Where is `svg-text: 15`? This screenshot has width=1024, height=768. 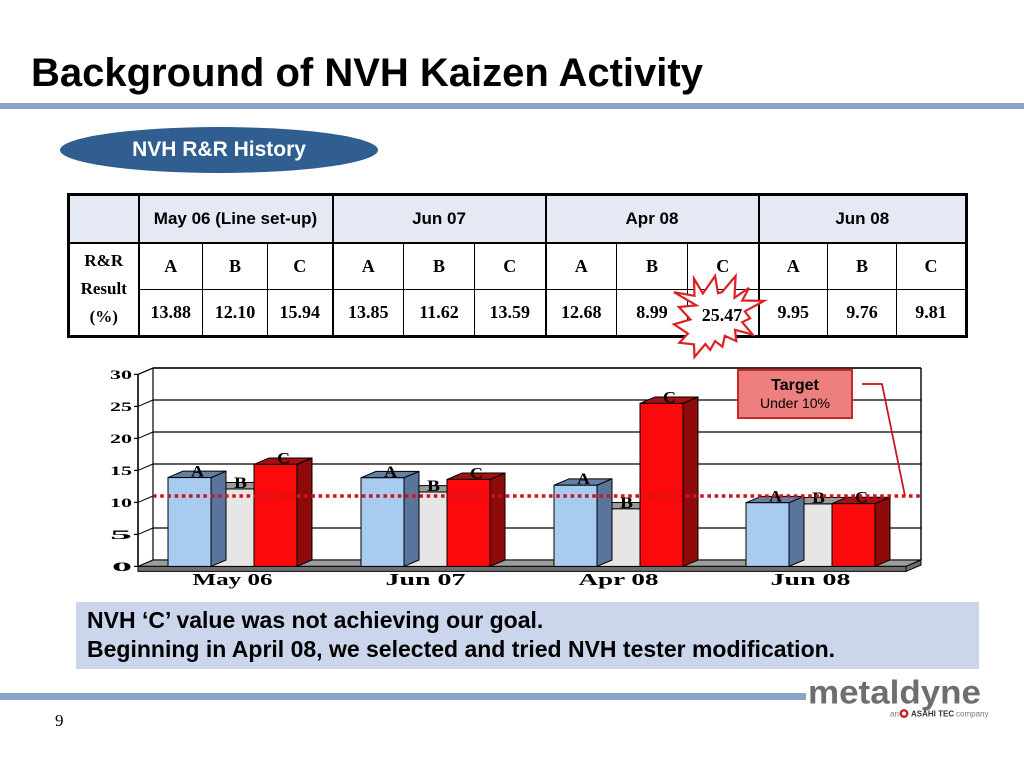 svg-text: 15 is located at coordinates (121, 470).